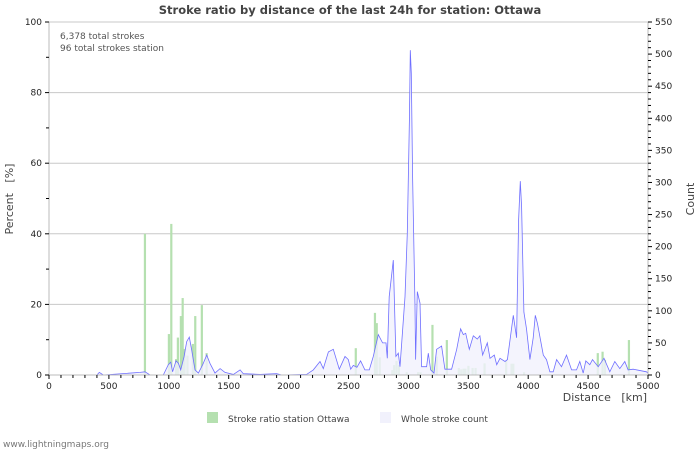  Describe the element at coordinates (39, 376) in the screenshot. I see `y-left-tick-label: 0` at that location.